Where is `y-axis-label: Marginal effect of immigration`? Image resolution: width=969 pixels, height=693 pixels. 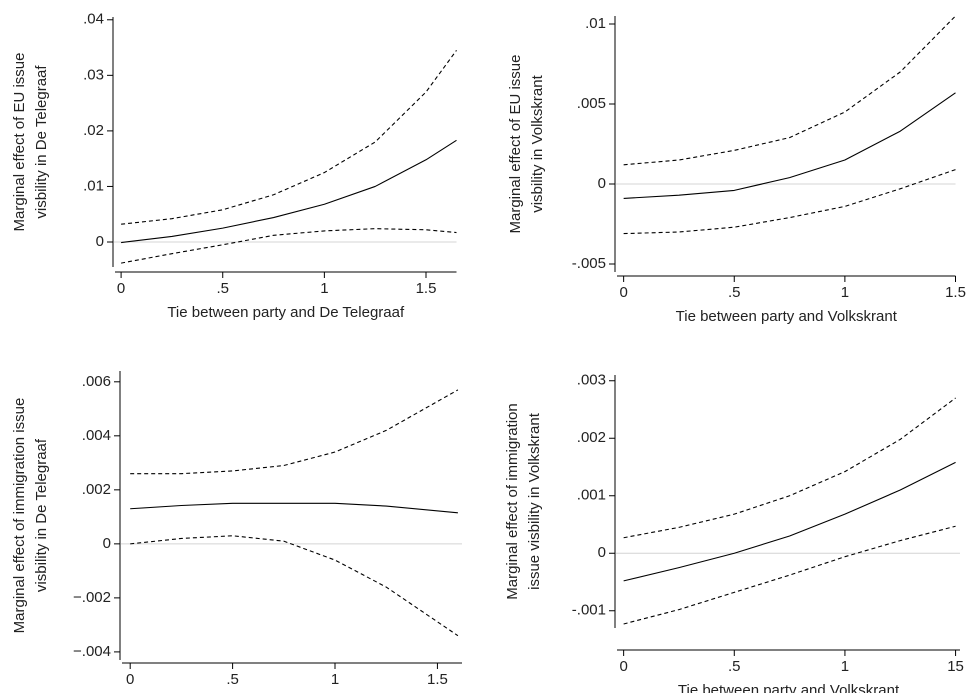 y-axis-label: Marginal effect of immigration is located at coordinates (512, 501).